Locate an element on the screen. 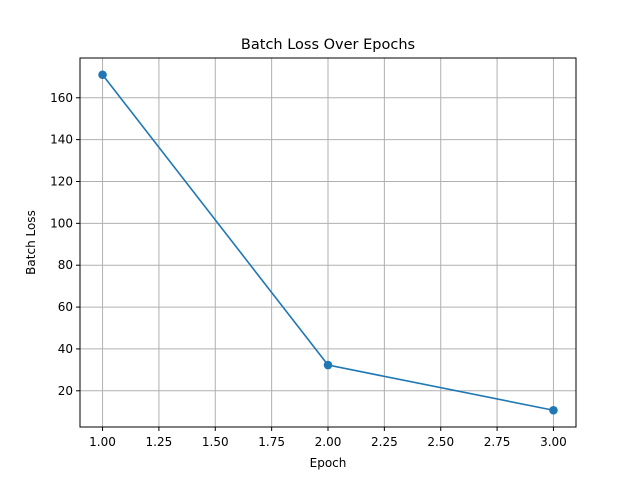 The height and width of the screenshot is (480, 640). x-tick-label: 1.75 is located at coordinates (271, 442).